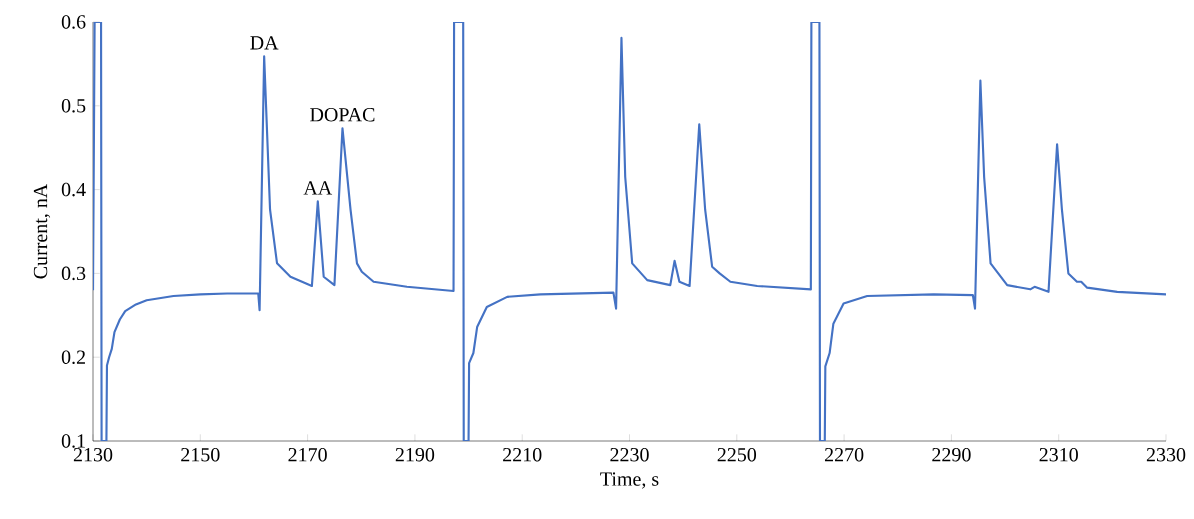 This screenshot has width=1194, height=519. Describe the element at coordinates (73, 441) in the screenshot. I see `y-tick-label: 0.1` at that location.